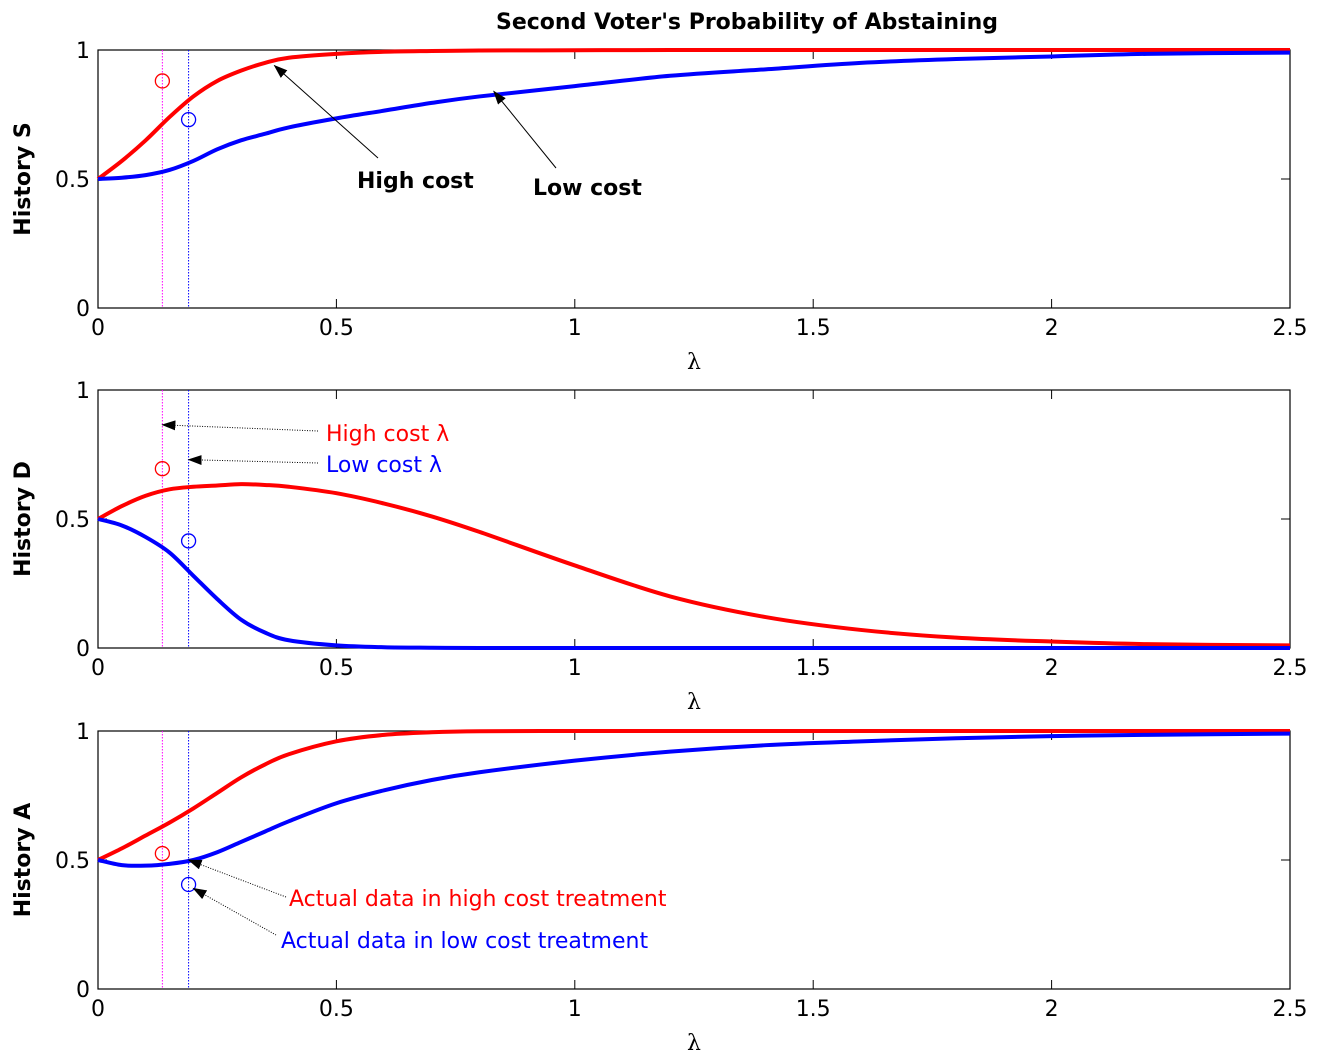 The image size is (1327, 1061). I want to click on annotation-label: Low cost λ, so click(384, 465).